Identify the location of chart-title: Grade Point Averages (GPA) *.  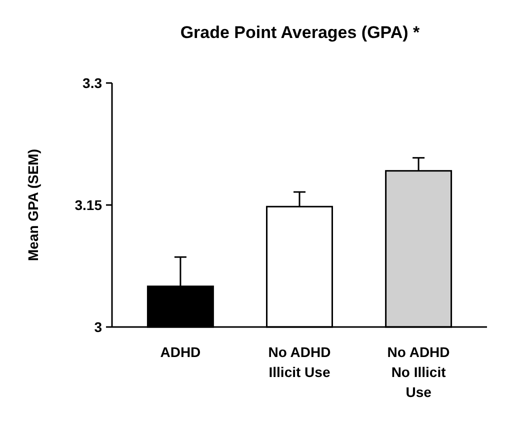
(300, 32).